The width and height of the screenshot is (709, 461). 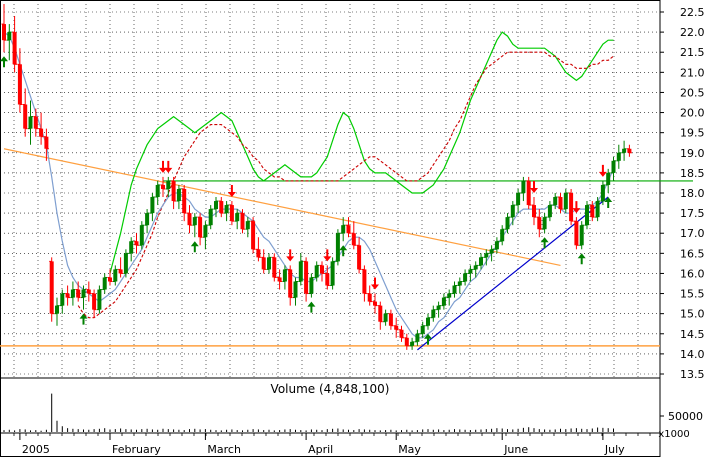 What do you see at coordinates (692, 133) in the screenshot?
I see `y-tick-label: 19.5` at bounding box center [692, 133].